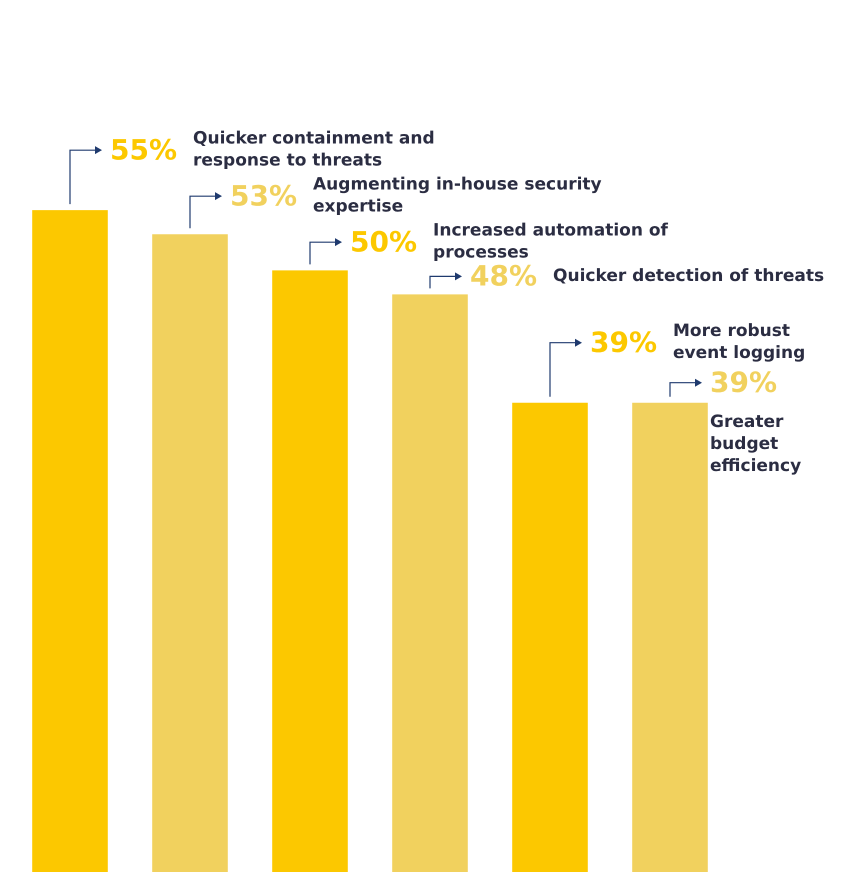  I want to click on data-label: 50%, so click(384, 241).